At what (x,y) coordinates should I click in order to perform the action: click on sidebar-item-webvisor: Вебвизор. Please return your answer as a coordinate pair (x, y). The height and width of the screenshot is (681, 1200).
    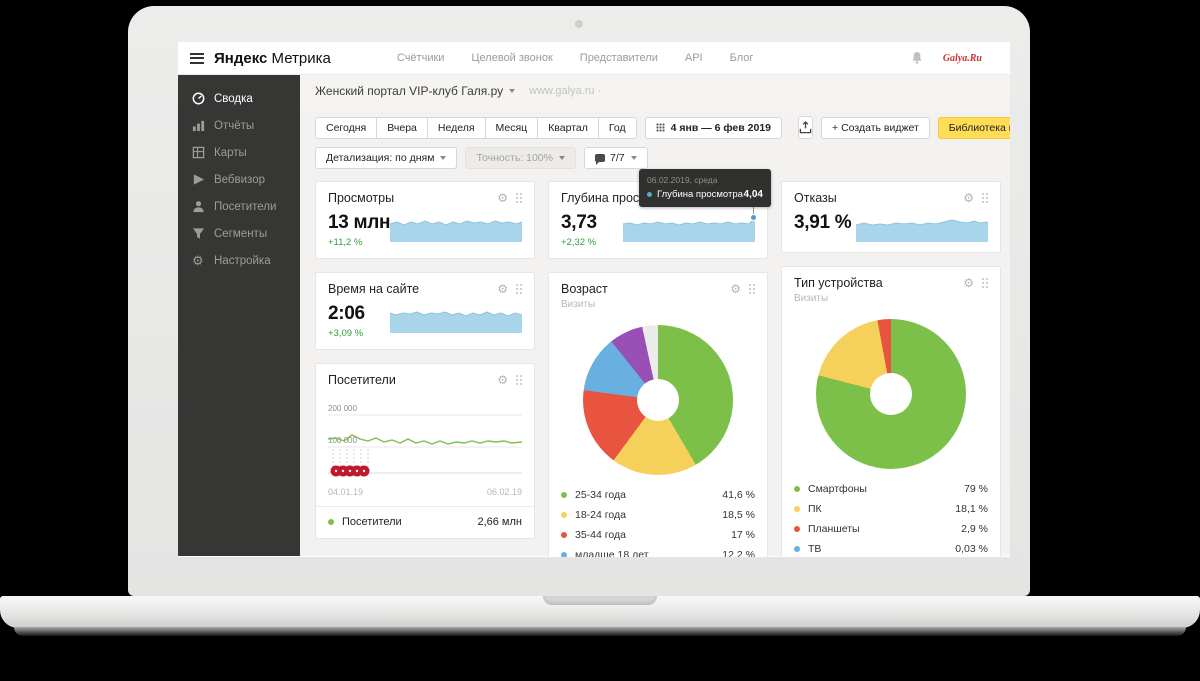
    Looking at the image, I should click on (239, 179).